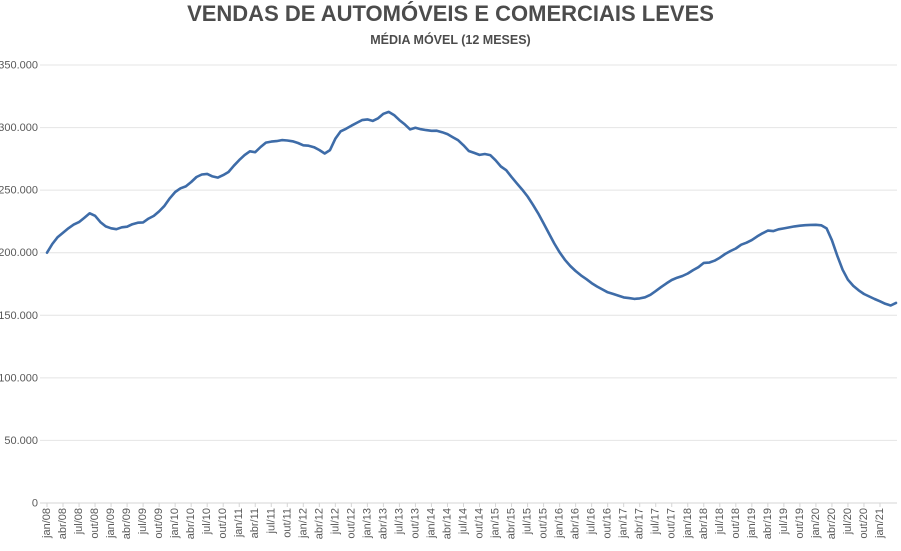  Describe the element at coordinates (19, 191) in the screenshot. I see `y-tick-label: 250.000` at that location.